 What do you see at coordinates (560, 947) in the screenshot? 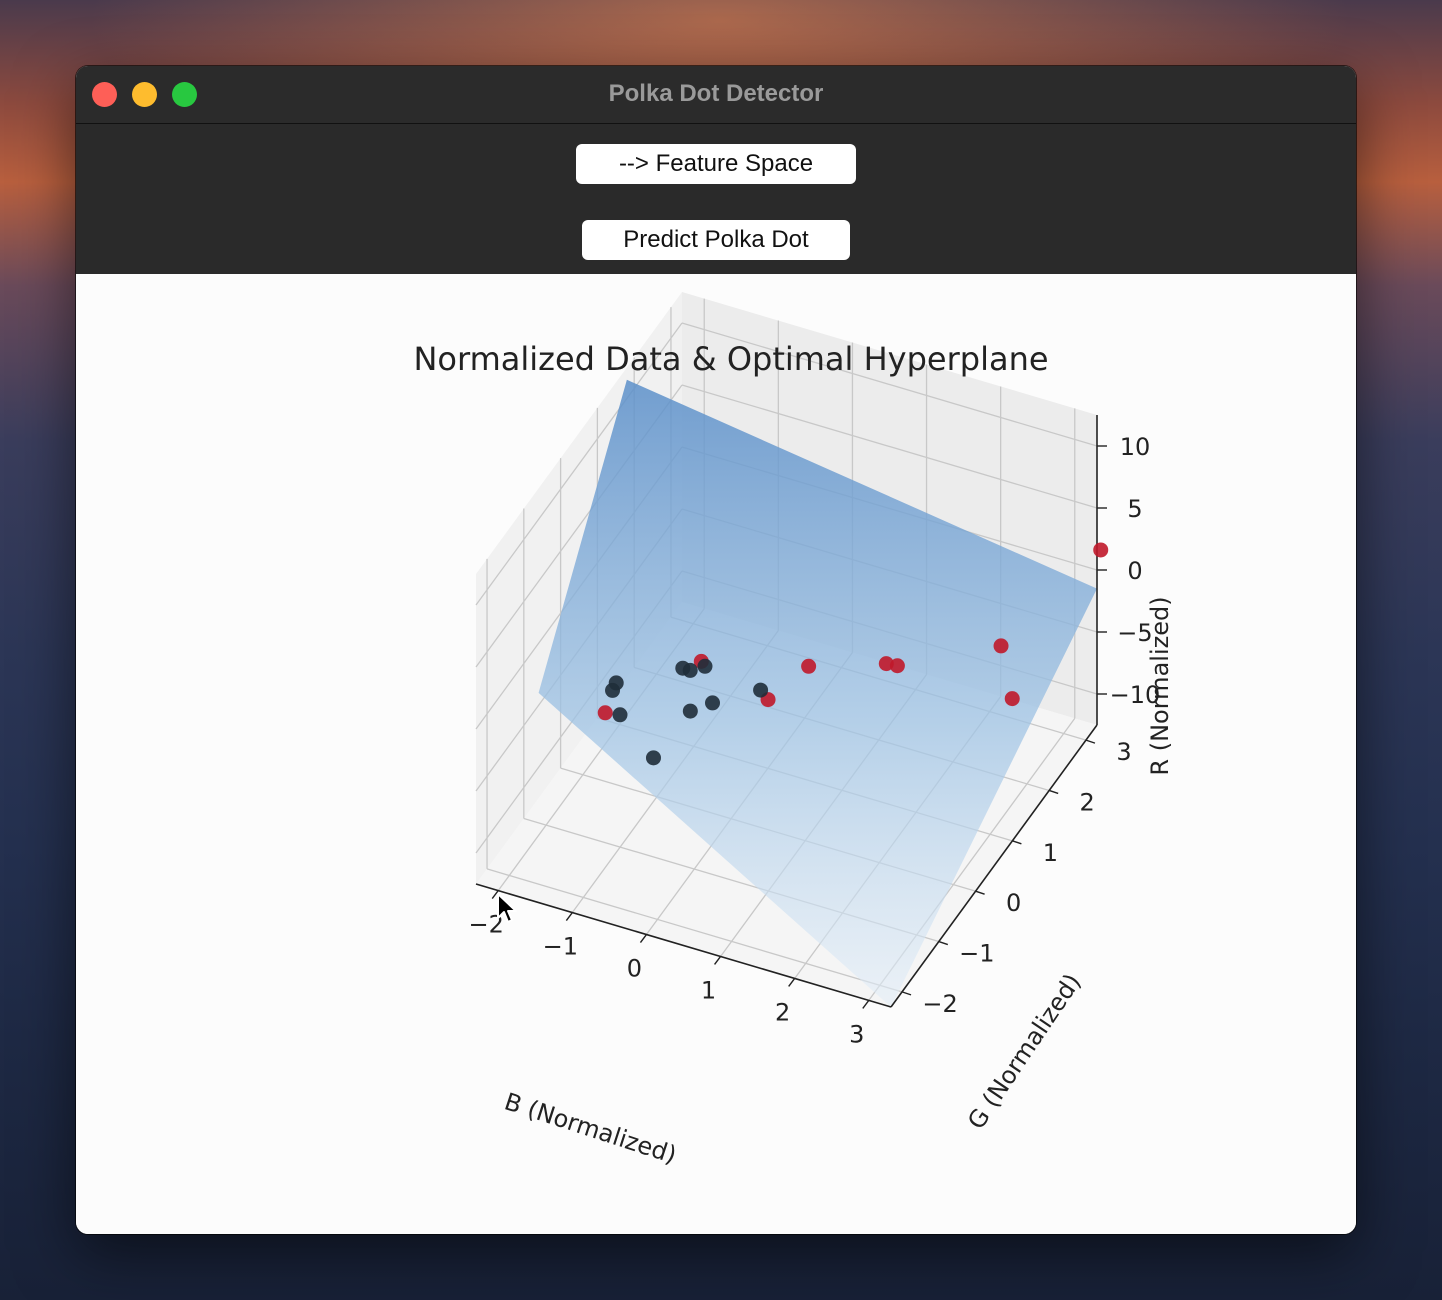
I see `x-tick-label: −1` at bounding box center [560, 947].